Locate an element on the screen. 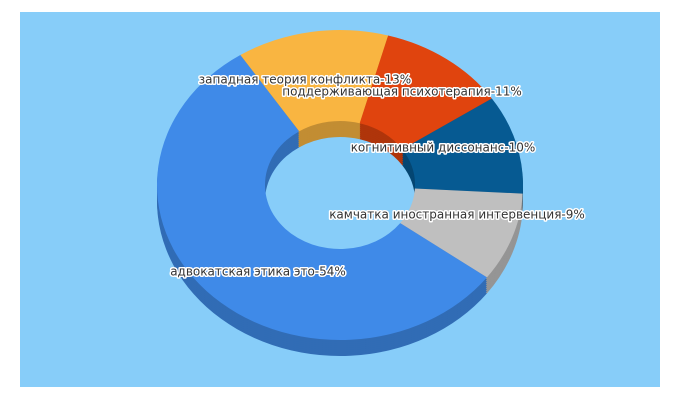  slice-label: камчатка иностранная интервенция-9% is located at coordinates (457, 215).